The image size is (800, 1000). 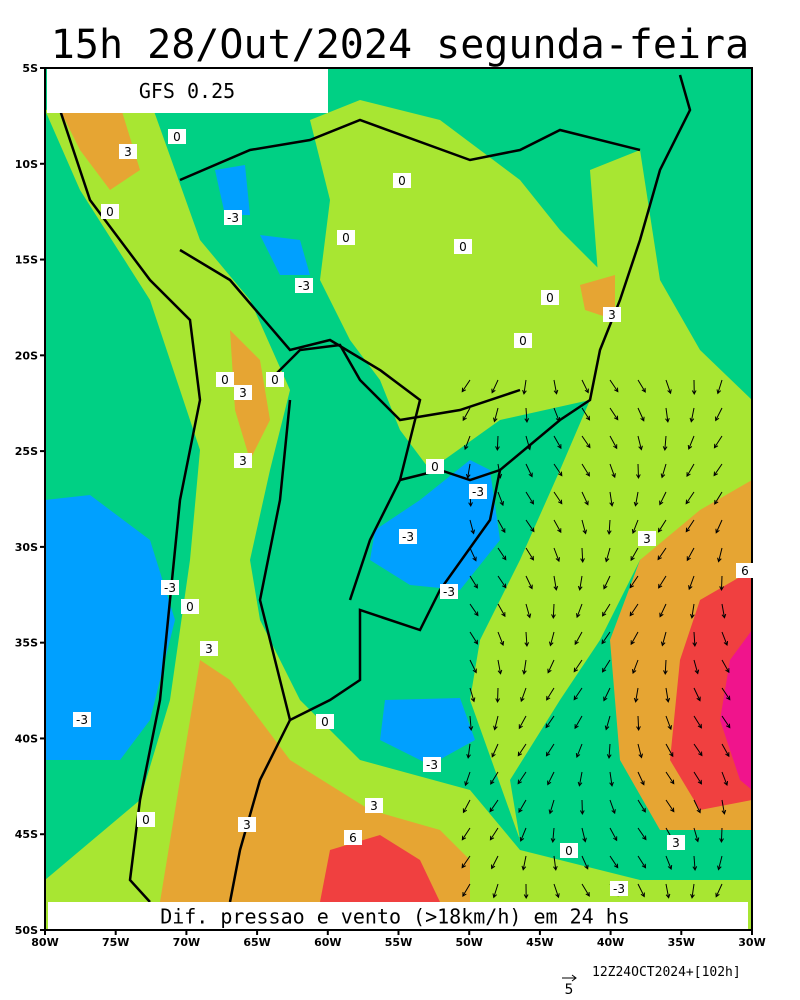 I want to click on caption-box, so click(x=398, y=916).